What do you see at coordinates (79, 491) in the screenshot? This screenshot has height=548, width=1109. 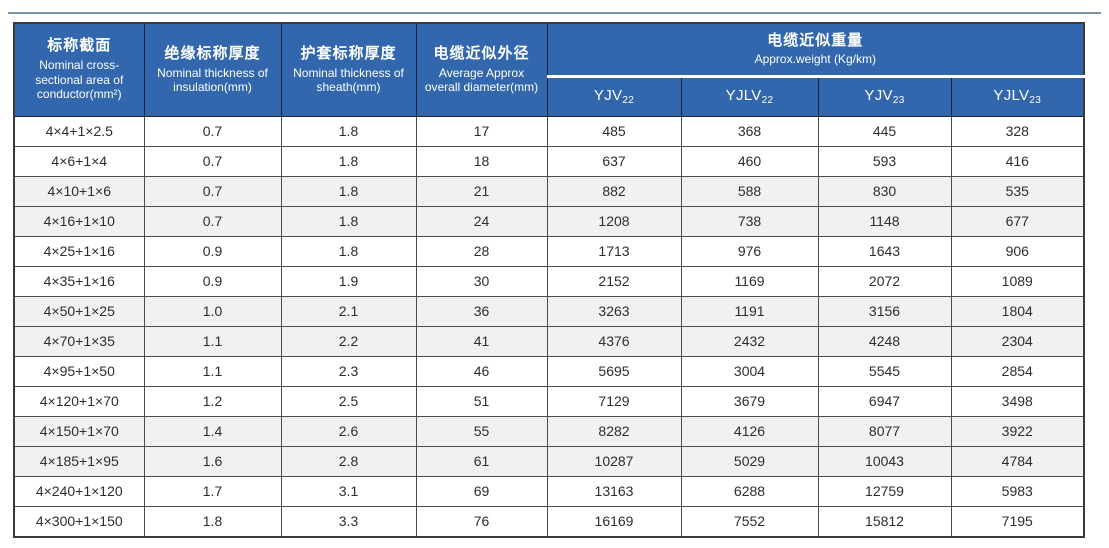 I see `spec-cell: 4×240+1×120` at bounding box center [79, 491].